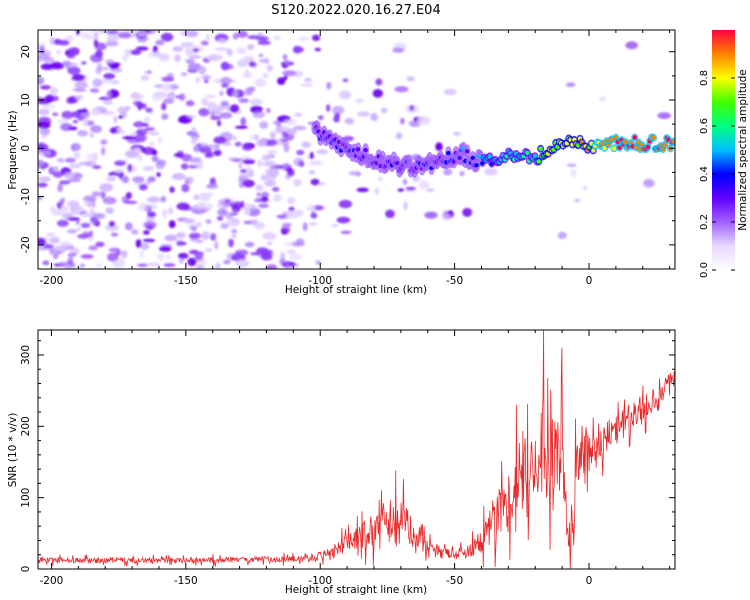 Image resolution: width=750 pixels, height=600 pixels. Describe the element at coordinates (52, 581) in the screenshot. I see `x-tick-label: -200` at that location.